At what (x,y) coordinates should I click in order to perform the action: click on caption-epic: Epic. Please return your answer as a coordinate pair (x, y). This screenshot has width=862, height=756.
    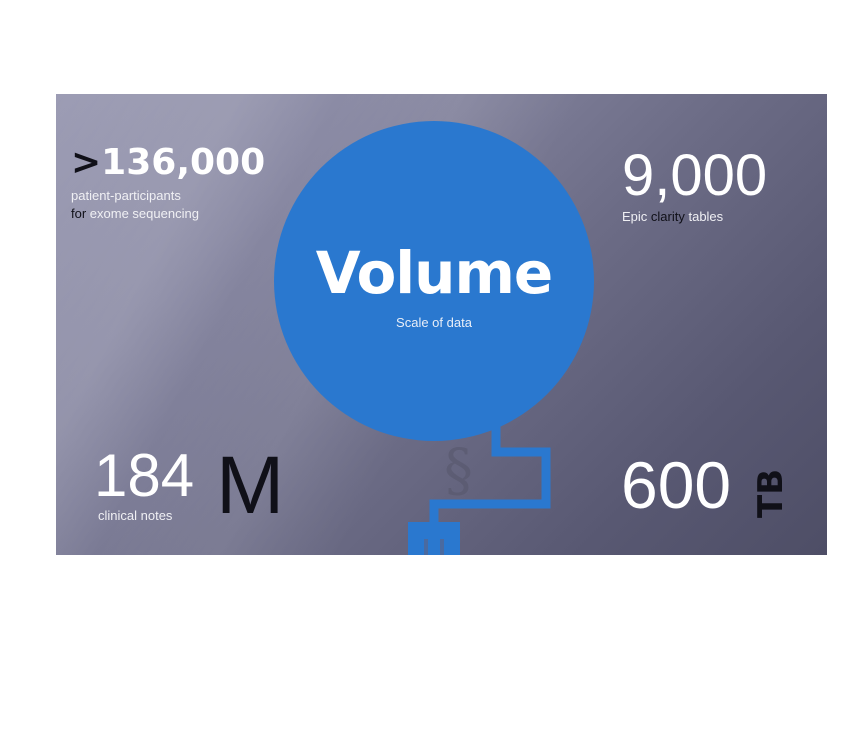
    Looking at the image, I should click on (636, 216).